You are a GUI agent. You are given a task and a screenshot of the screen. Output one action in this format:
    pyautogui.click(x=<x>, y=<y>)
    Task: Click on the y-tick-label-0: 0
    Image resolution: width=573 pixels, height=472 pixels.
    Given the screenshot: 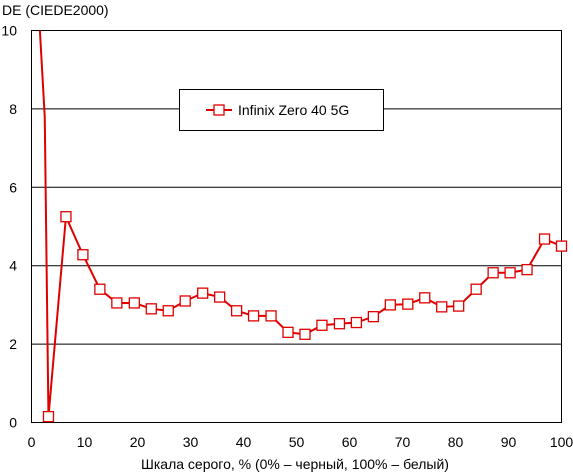 What is the action you would take?
    pyautogui.click(x=13, y=423)
    